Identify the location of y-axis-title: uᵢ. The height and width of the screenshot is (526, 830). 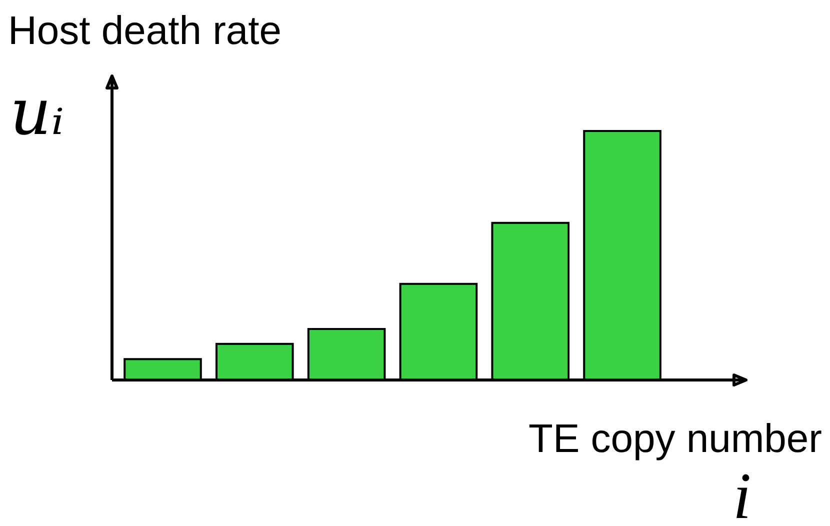
(37, 113).